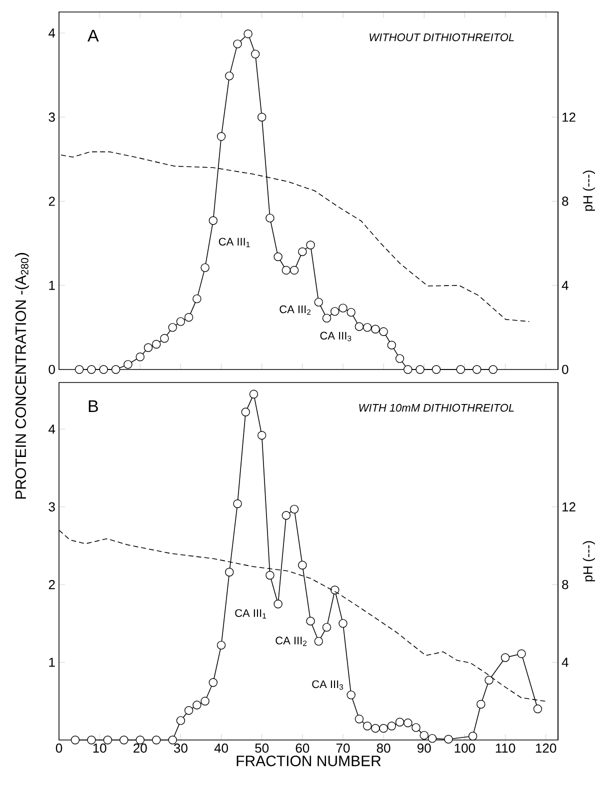 The image size is (610, 786). I want to click on x-tick-label: 10, so click(99, 748).